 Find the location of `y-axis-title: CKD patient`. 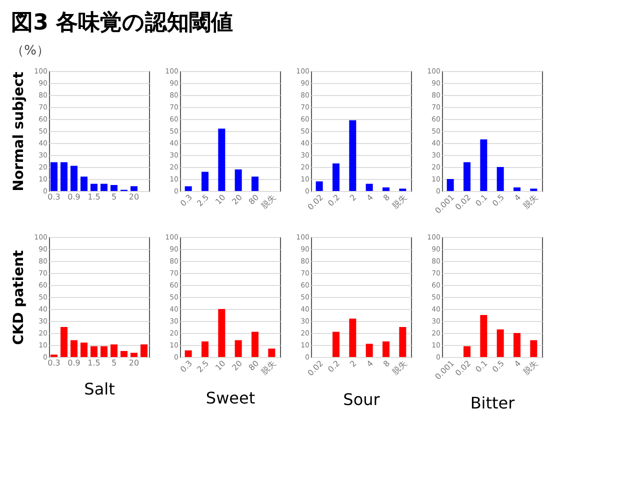

y-axis-title: CKD patient is located at coordinates (19, 297).